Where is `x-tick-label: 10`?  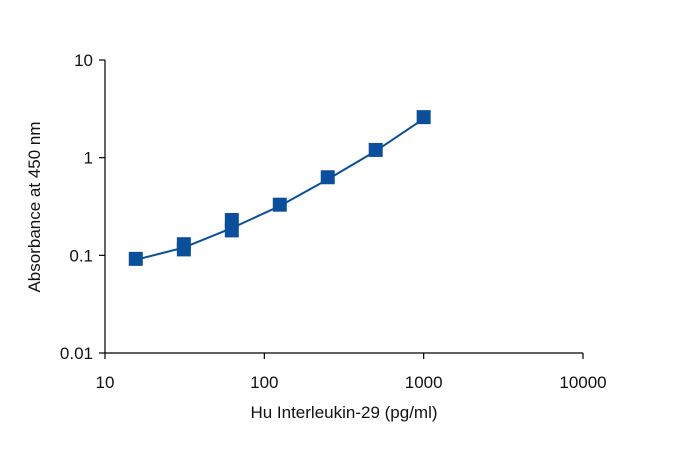 x-tick-label: 10 is located at coordinates (105, 382).